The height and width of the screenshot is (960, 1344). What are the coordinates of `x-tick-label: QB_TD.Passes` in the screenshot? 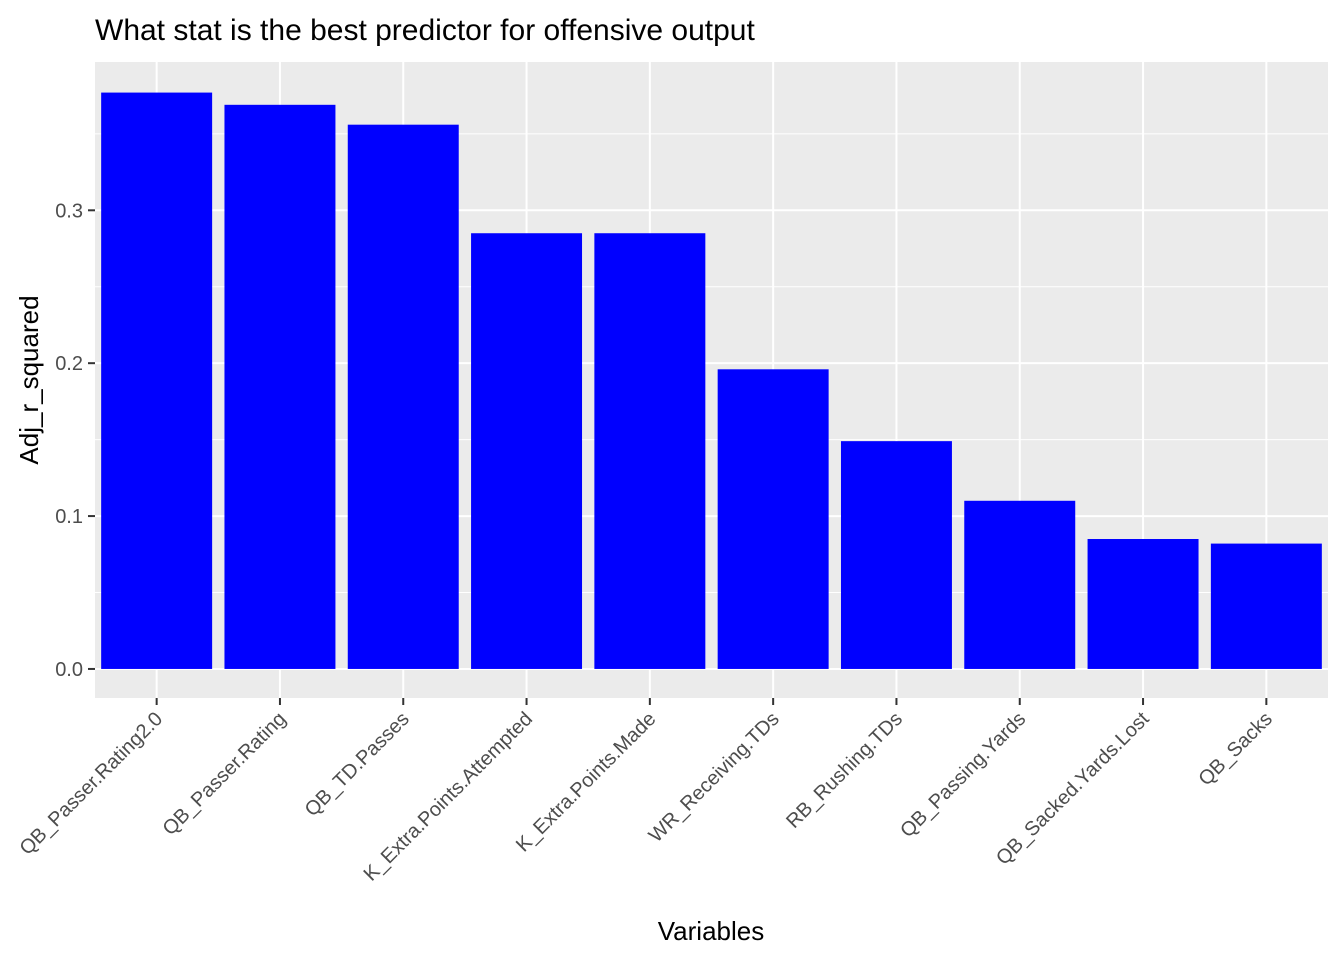 It's located at (357, 764).